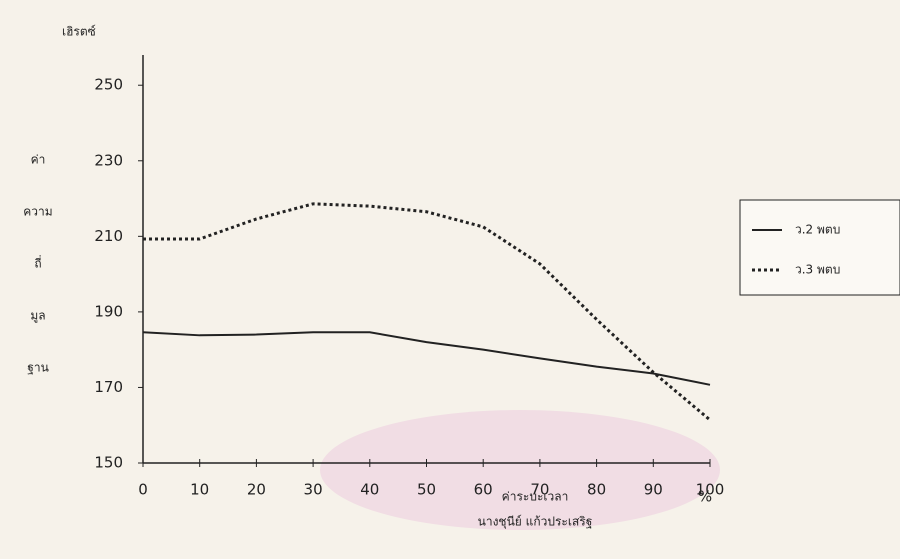 The width and height of the screenshot is (900, 559). Describe the element at coordinates (539, 490) in the screenshot. I see `x-tick-label: 70` at that location.